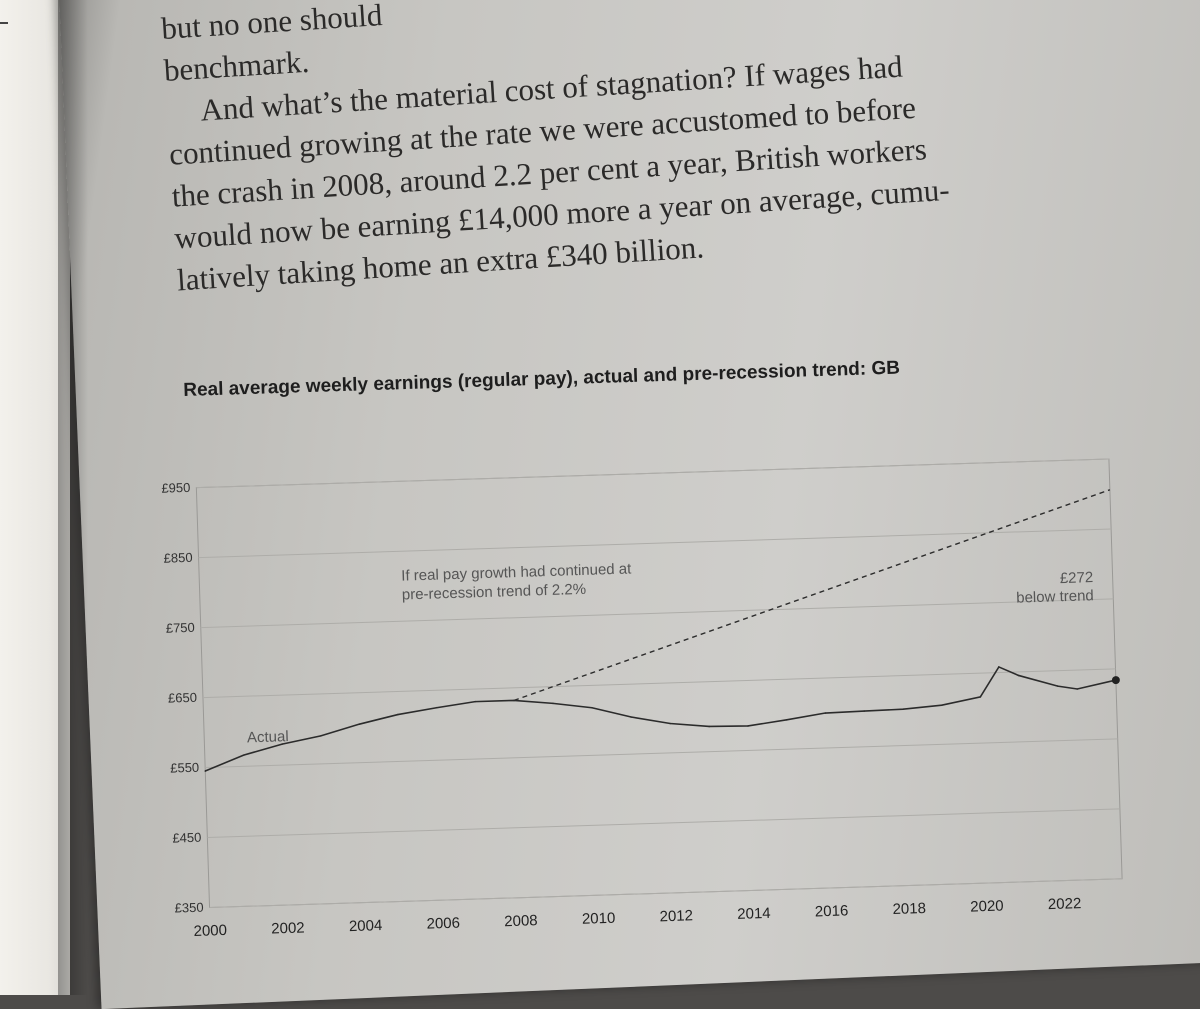 Image resolution: width=1200 pixels, height=1009 pixels. I want to click on y-tick-label: £550, so click(184, 768).